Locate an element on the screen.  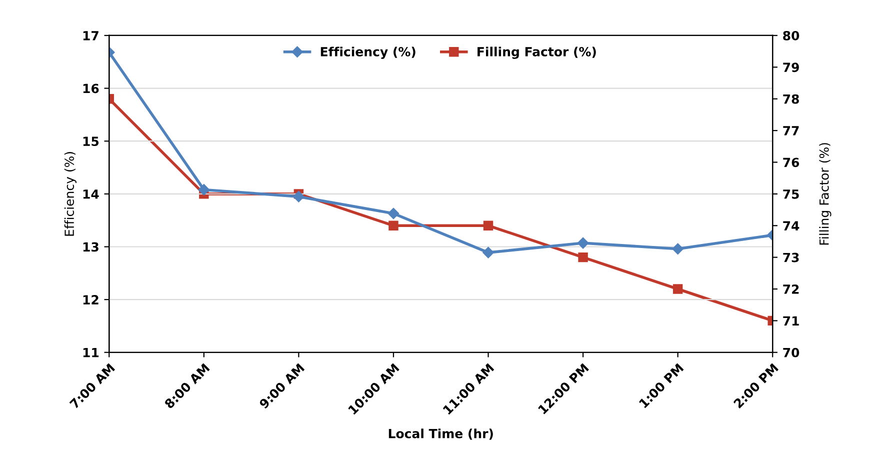
y2-tick-label: 72 is located at coordinates (791, 289).